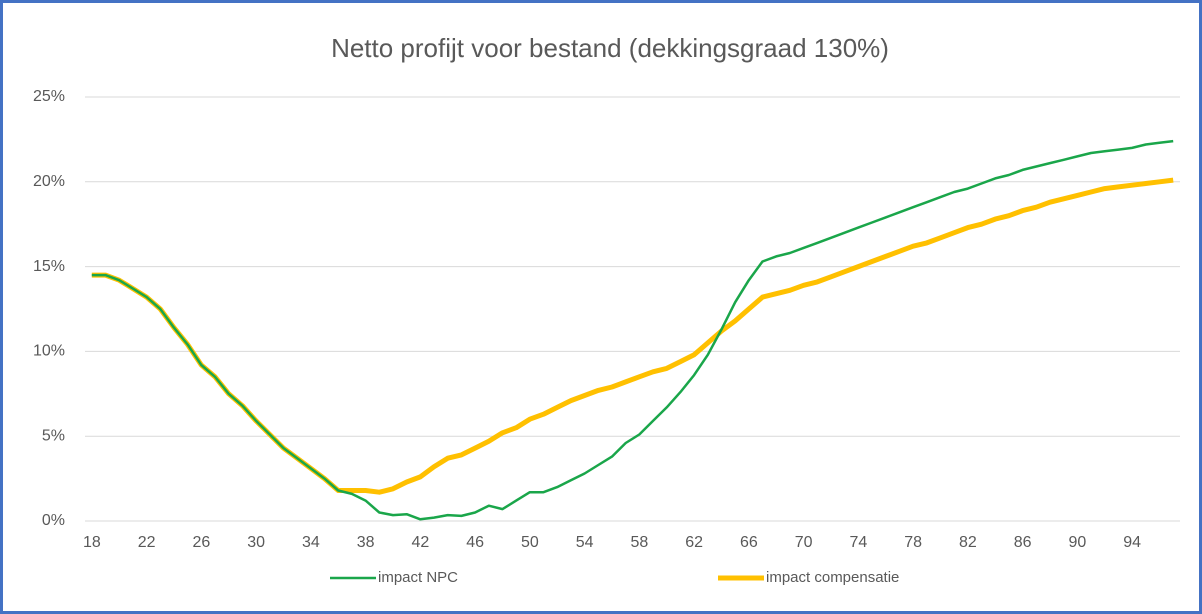  What do you see at coordinates (92, 542) in the screenshot?
I see `x-tick-label: 18` at bounding box center [92, 542].